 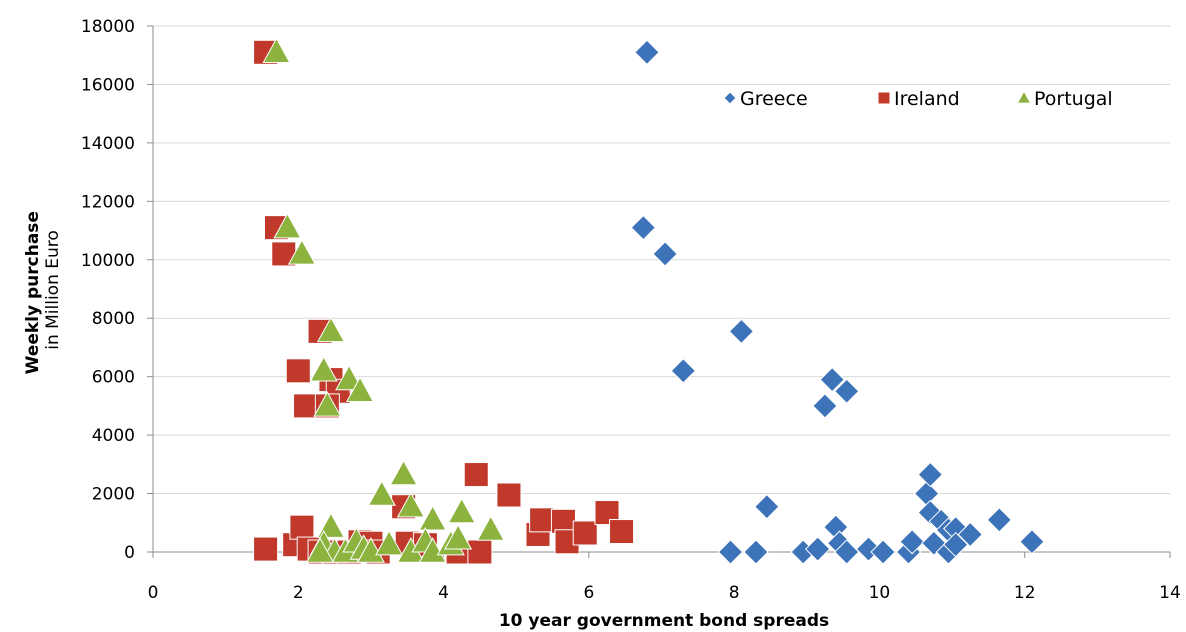 I want to click on legend-label-ireland: Ireland, so click(x=927, y=99).